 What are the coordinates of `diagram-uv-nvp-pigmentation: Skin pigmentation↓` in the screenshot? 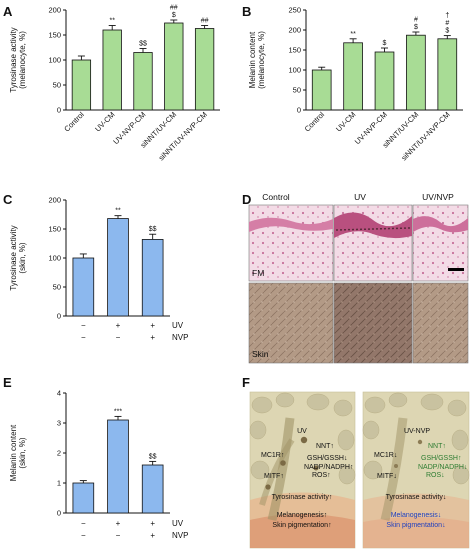 It's located at (415, 525).